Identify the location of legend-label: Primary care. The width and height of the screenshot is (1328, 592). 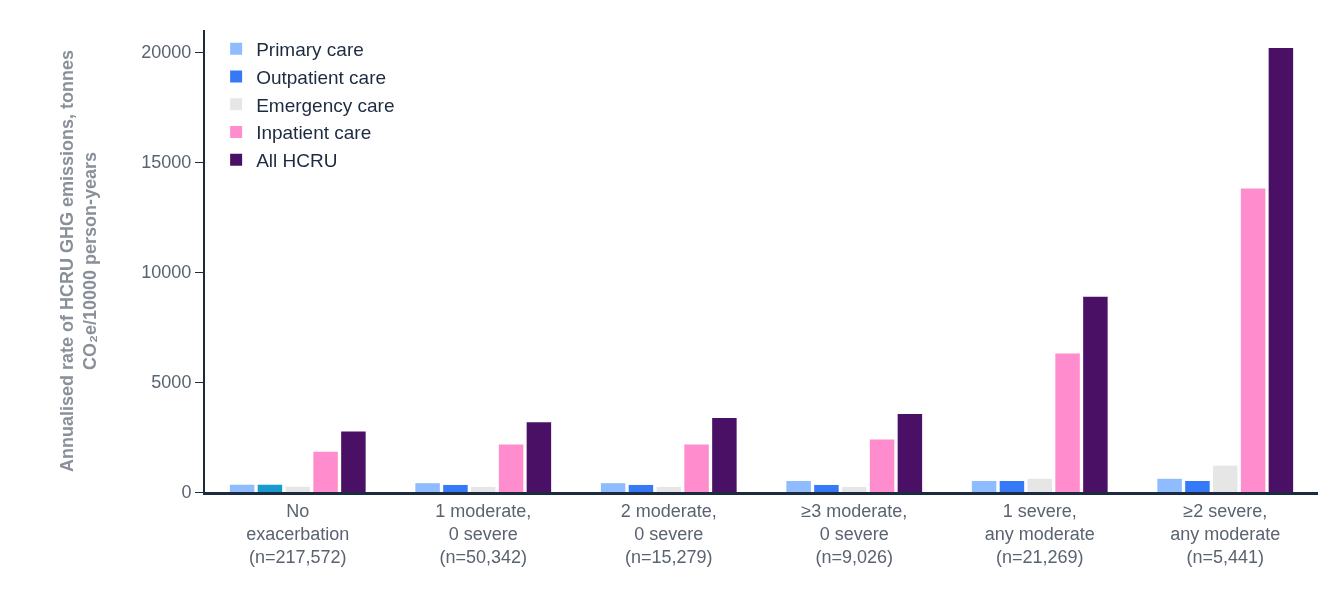
(310, 50).